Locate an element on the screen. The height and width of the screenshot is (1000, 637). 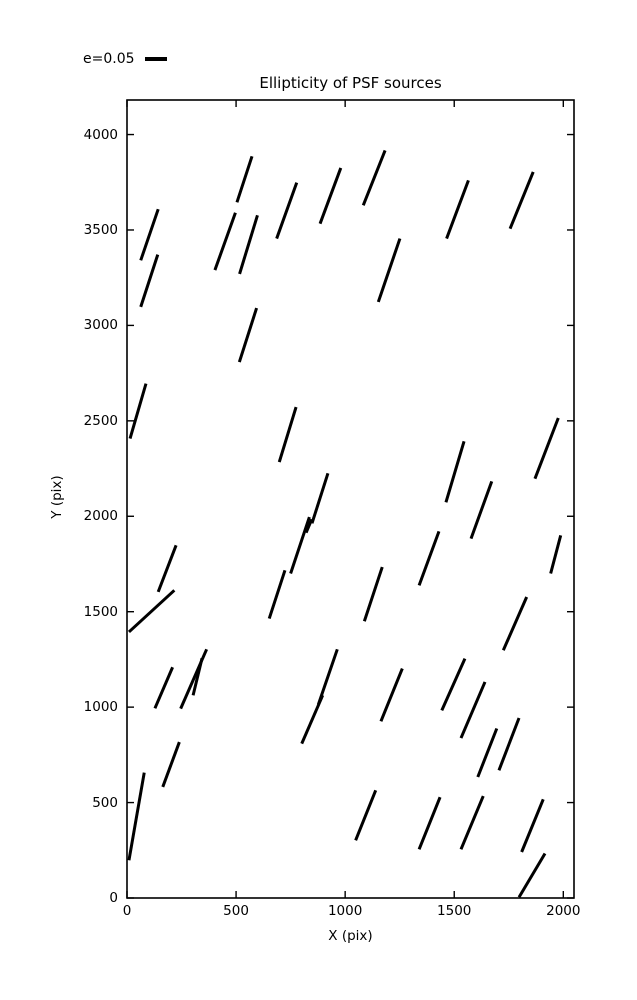
y-tick-label: 2500 is located at coordinates (100, 420).